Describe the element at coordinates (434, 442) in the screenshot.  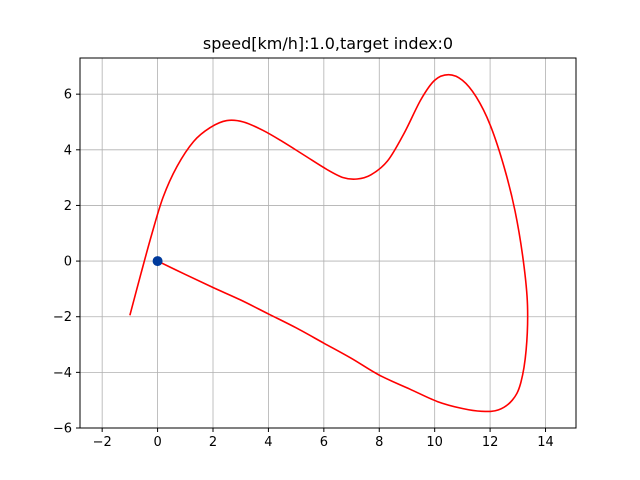
I see `x-tick-label: 10` at that location.